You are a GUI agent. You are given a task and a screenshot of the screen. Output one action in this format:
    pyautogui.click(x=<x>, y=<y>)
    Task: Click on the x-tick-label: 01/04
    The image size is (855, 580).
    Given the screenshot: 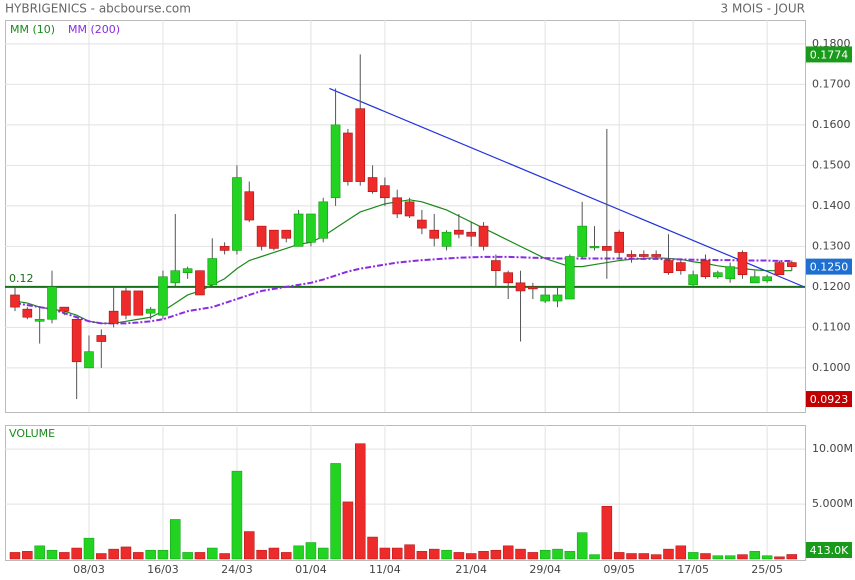 What is the action you would take?
    pyautogui.click(x=311, y=569)
    